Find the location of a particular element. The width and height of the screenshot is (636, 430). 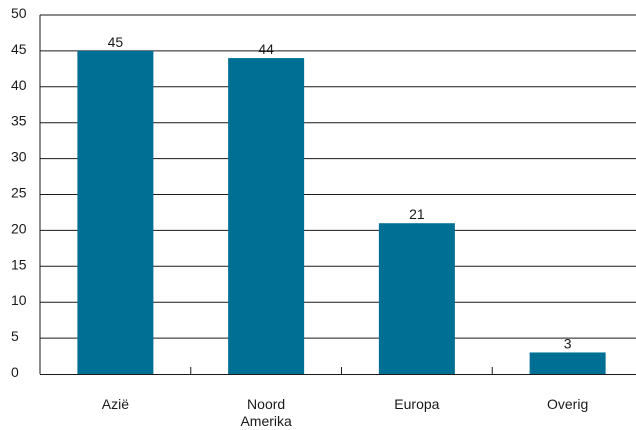

y-tick-label-40: 40 is located at coordinates (19, 85).